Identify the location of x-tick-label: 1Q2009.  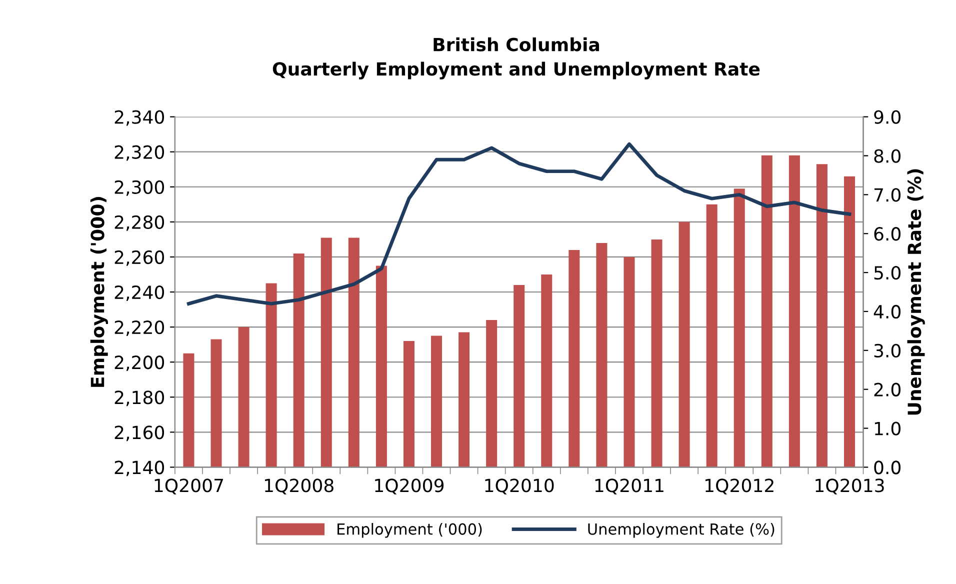
(409, 486).